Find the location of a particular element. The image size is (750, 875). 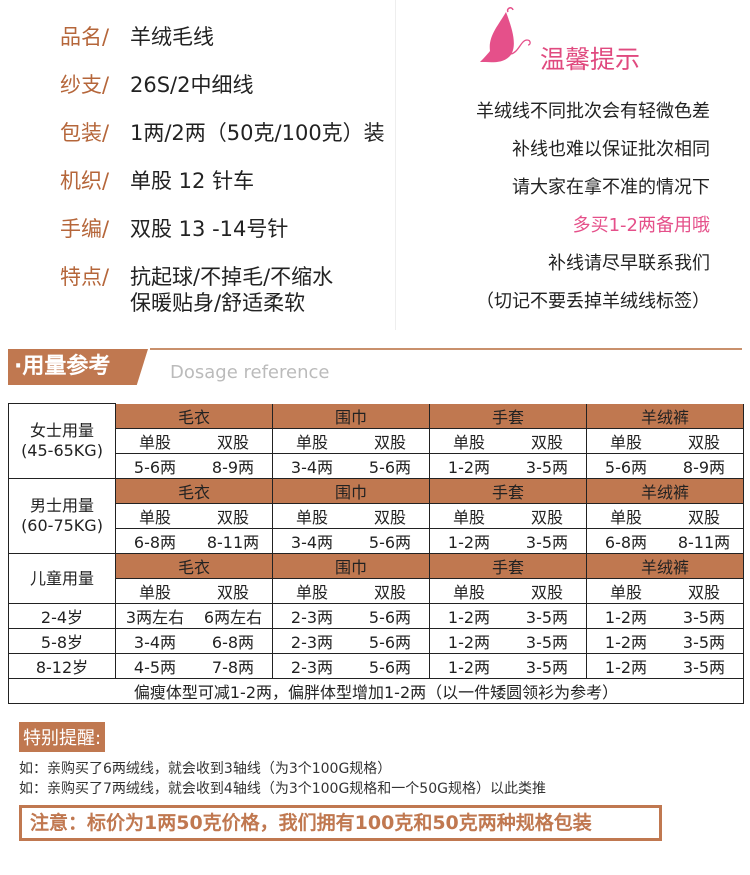

value-cell: 7-8两 is located at coordinates (233, 666).